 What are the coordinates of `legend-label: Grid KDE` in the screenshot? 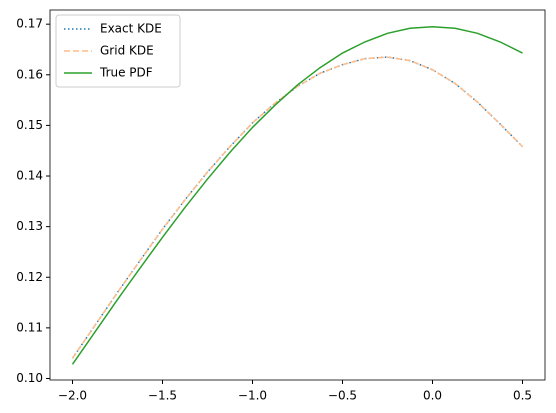 It's located at (127, 51).